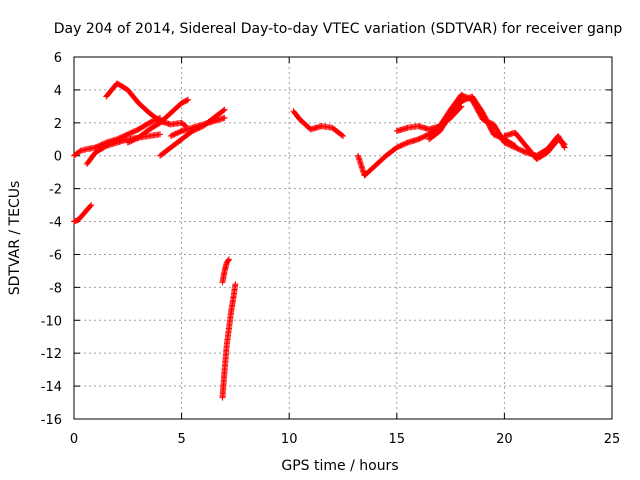 This screenshot has width=640, height=480. I want to click on x-axis-label: GPS time / hours, so click(339, 466).